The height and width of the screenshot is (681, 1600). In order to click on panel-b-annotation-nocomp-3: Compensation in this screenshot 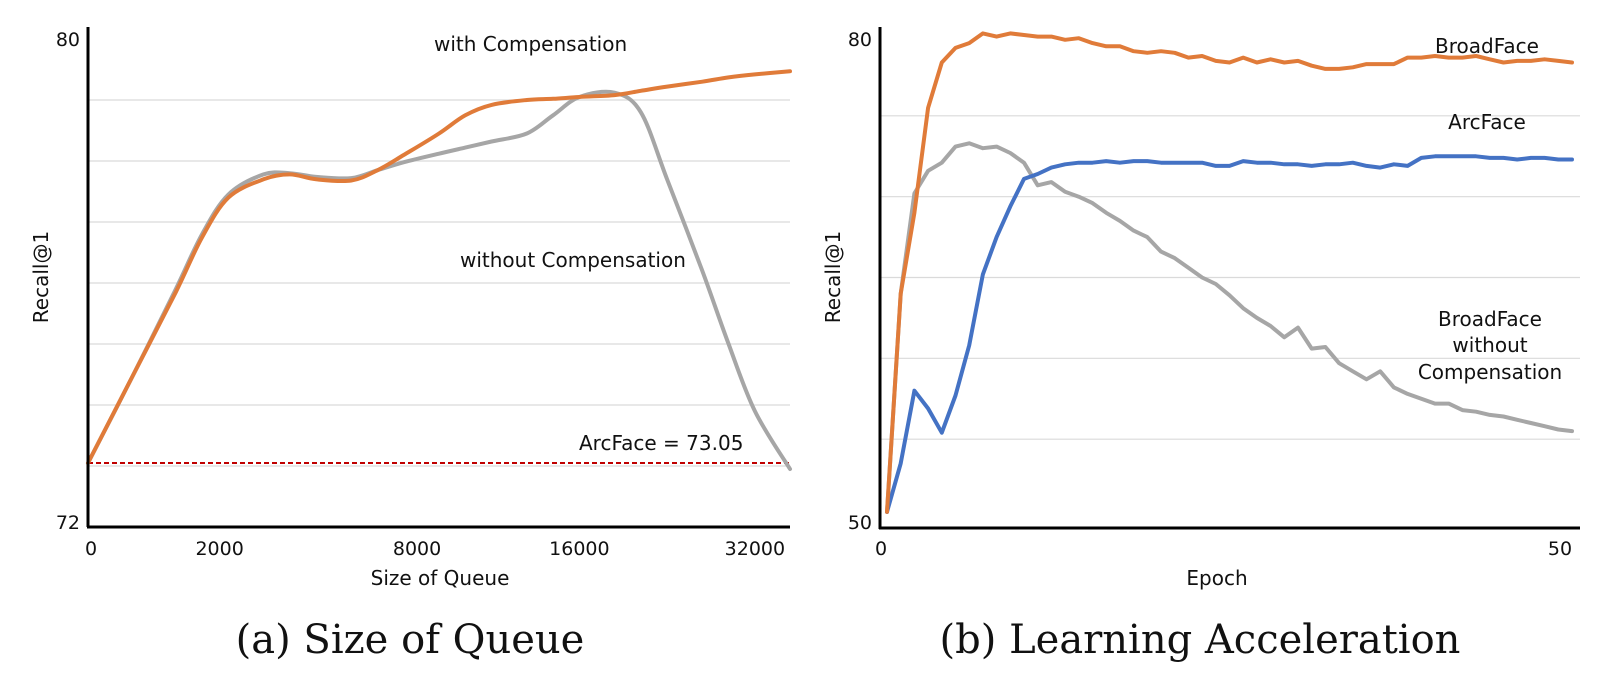, I will do `click(1490, 372)`.